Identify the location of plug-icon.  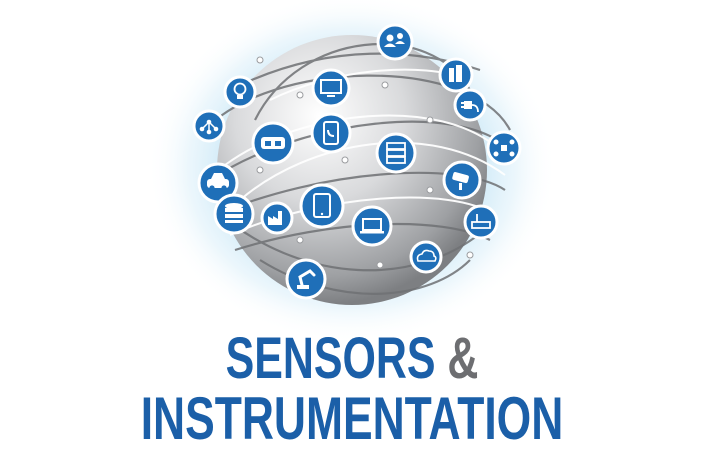
(470, 105).